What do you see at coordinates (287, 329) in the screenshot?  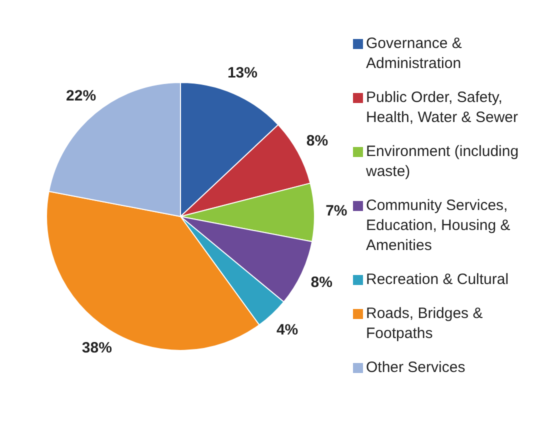 I see `data-label: 4%` at bounding box center [287, 329].